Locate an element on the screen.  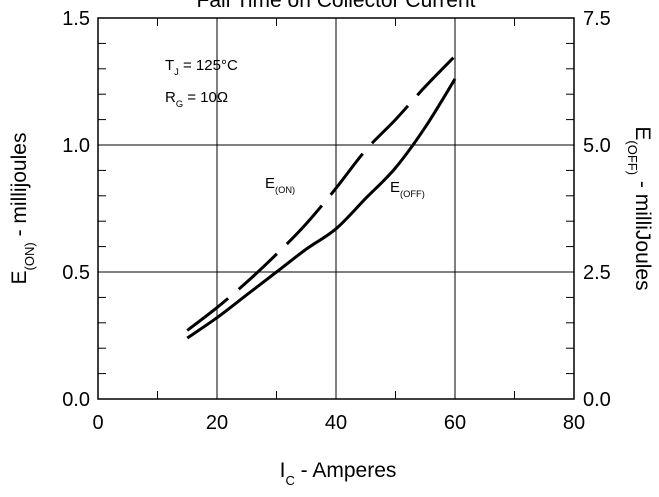
y-left-tick-label: 1.0 is located at coordinates (76, 146).